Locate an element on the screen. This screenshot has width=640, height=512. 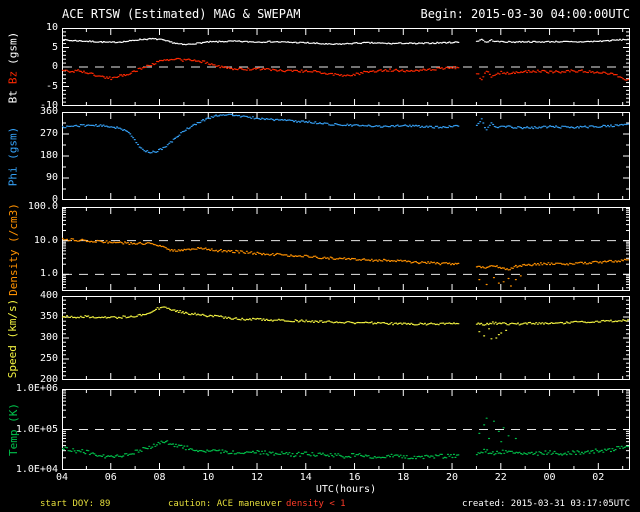
series-bz is located at coordinates (346, 69).